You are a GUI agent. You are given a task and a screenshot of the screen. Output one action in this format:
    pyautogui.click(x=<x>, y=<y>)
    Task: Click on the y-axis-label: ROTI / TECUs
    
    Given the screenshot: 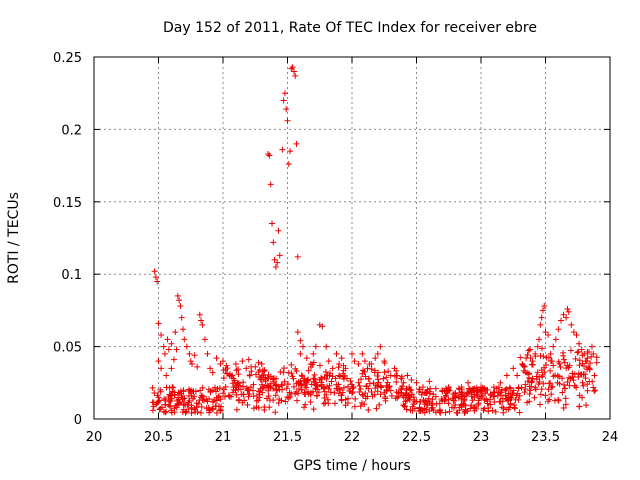 What is the action you would take?
    pyautogui.click(x=14, y=238)
    